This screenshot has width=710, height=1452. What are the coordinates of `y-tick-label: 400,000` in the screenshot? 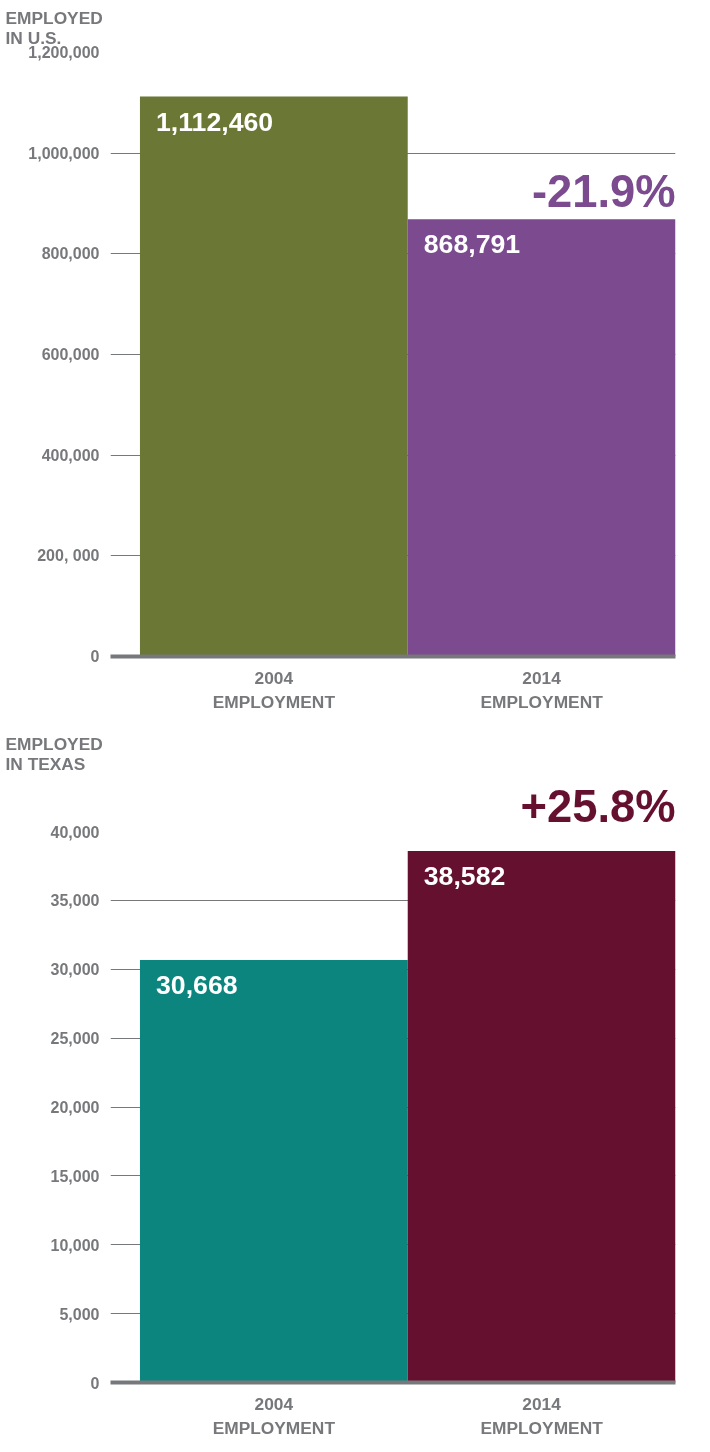 It's located at (70, 455).